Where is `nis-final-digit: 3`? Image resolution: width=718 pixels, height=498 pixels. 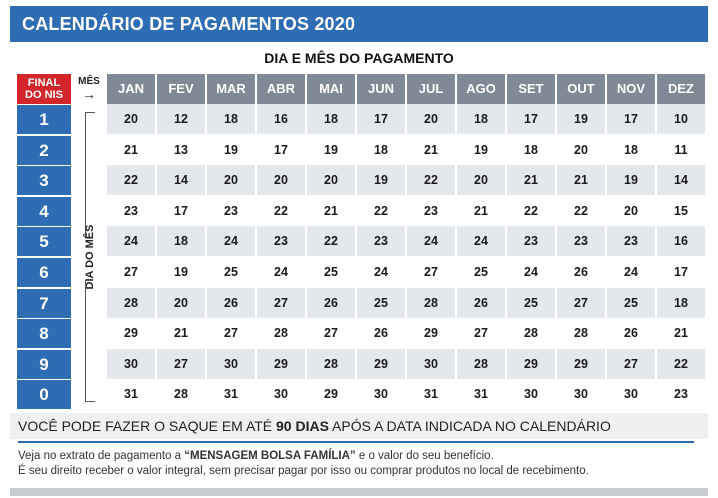
nis-final-digit: 3 is located at coordinates (44, 181).